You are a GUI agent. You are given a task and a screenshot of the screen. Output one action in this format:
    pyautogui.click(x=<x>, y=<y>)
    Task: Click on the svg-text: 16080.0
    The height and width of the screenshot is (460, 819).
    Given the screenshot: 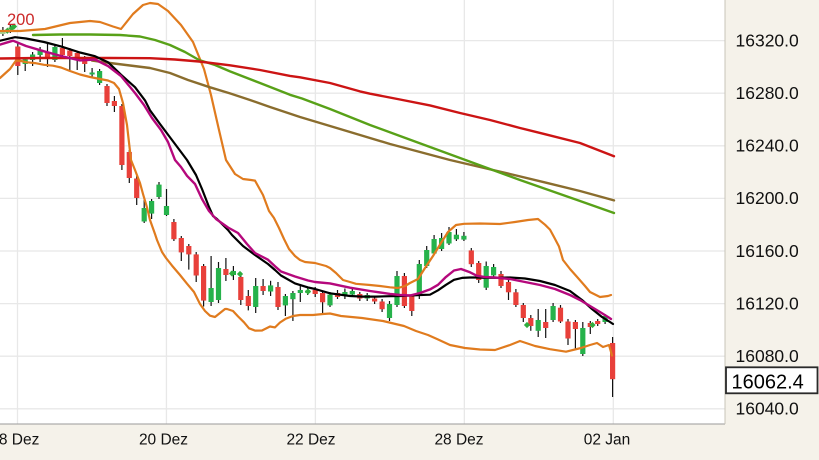 What is the action you would take?
    pyautogui.click(x=768, y=356)
    